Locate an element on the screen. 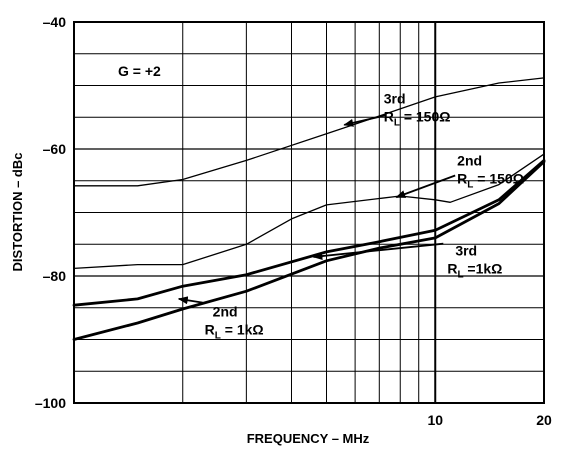 This screenshot has width=563, height=449. annotation-order-second-150: 2nd is located at coordinates (469, 161).